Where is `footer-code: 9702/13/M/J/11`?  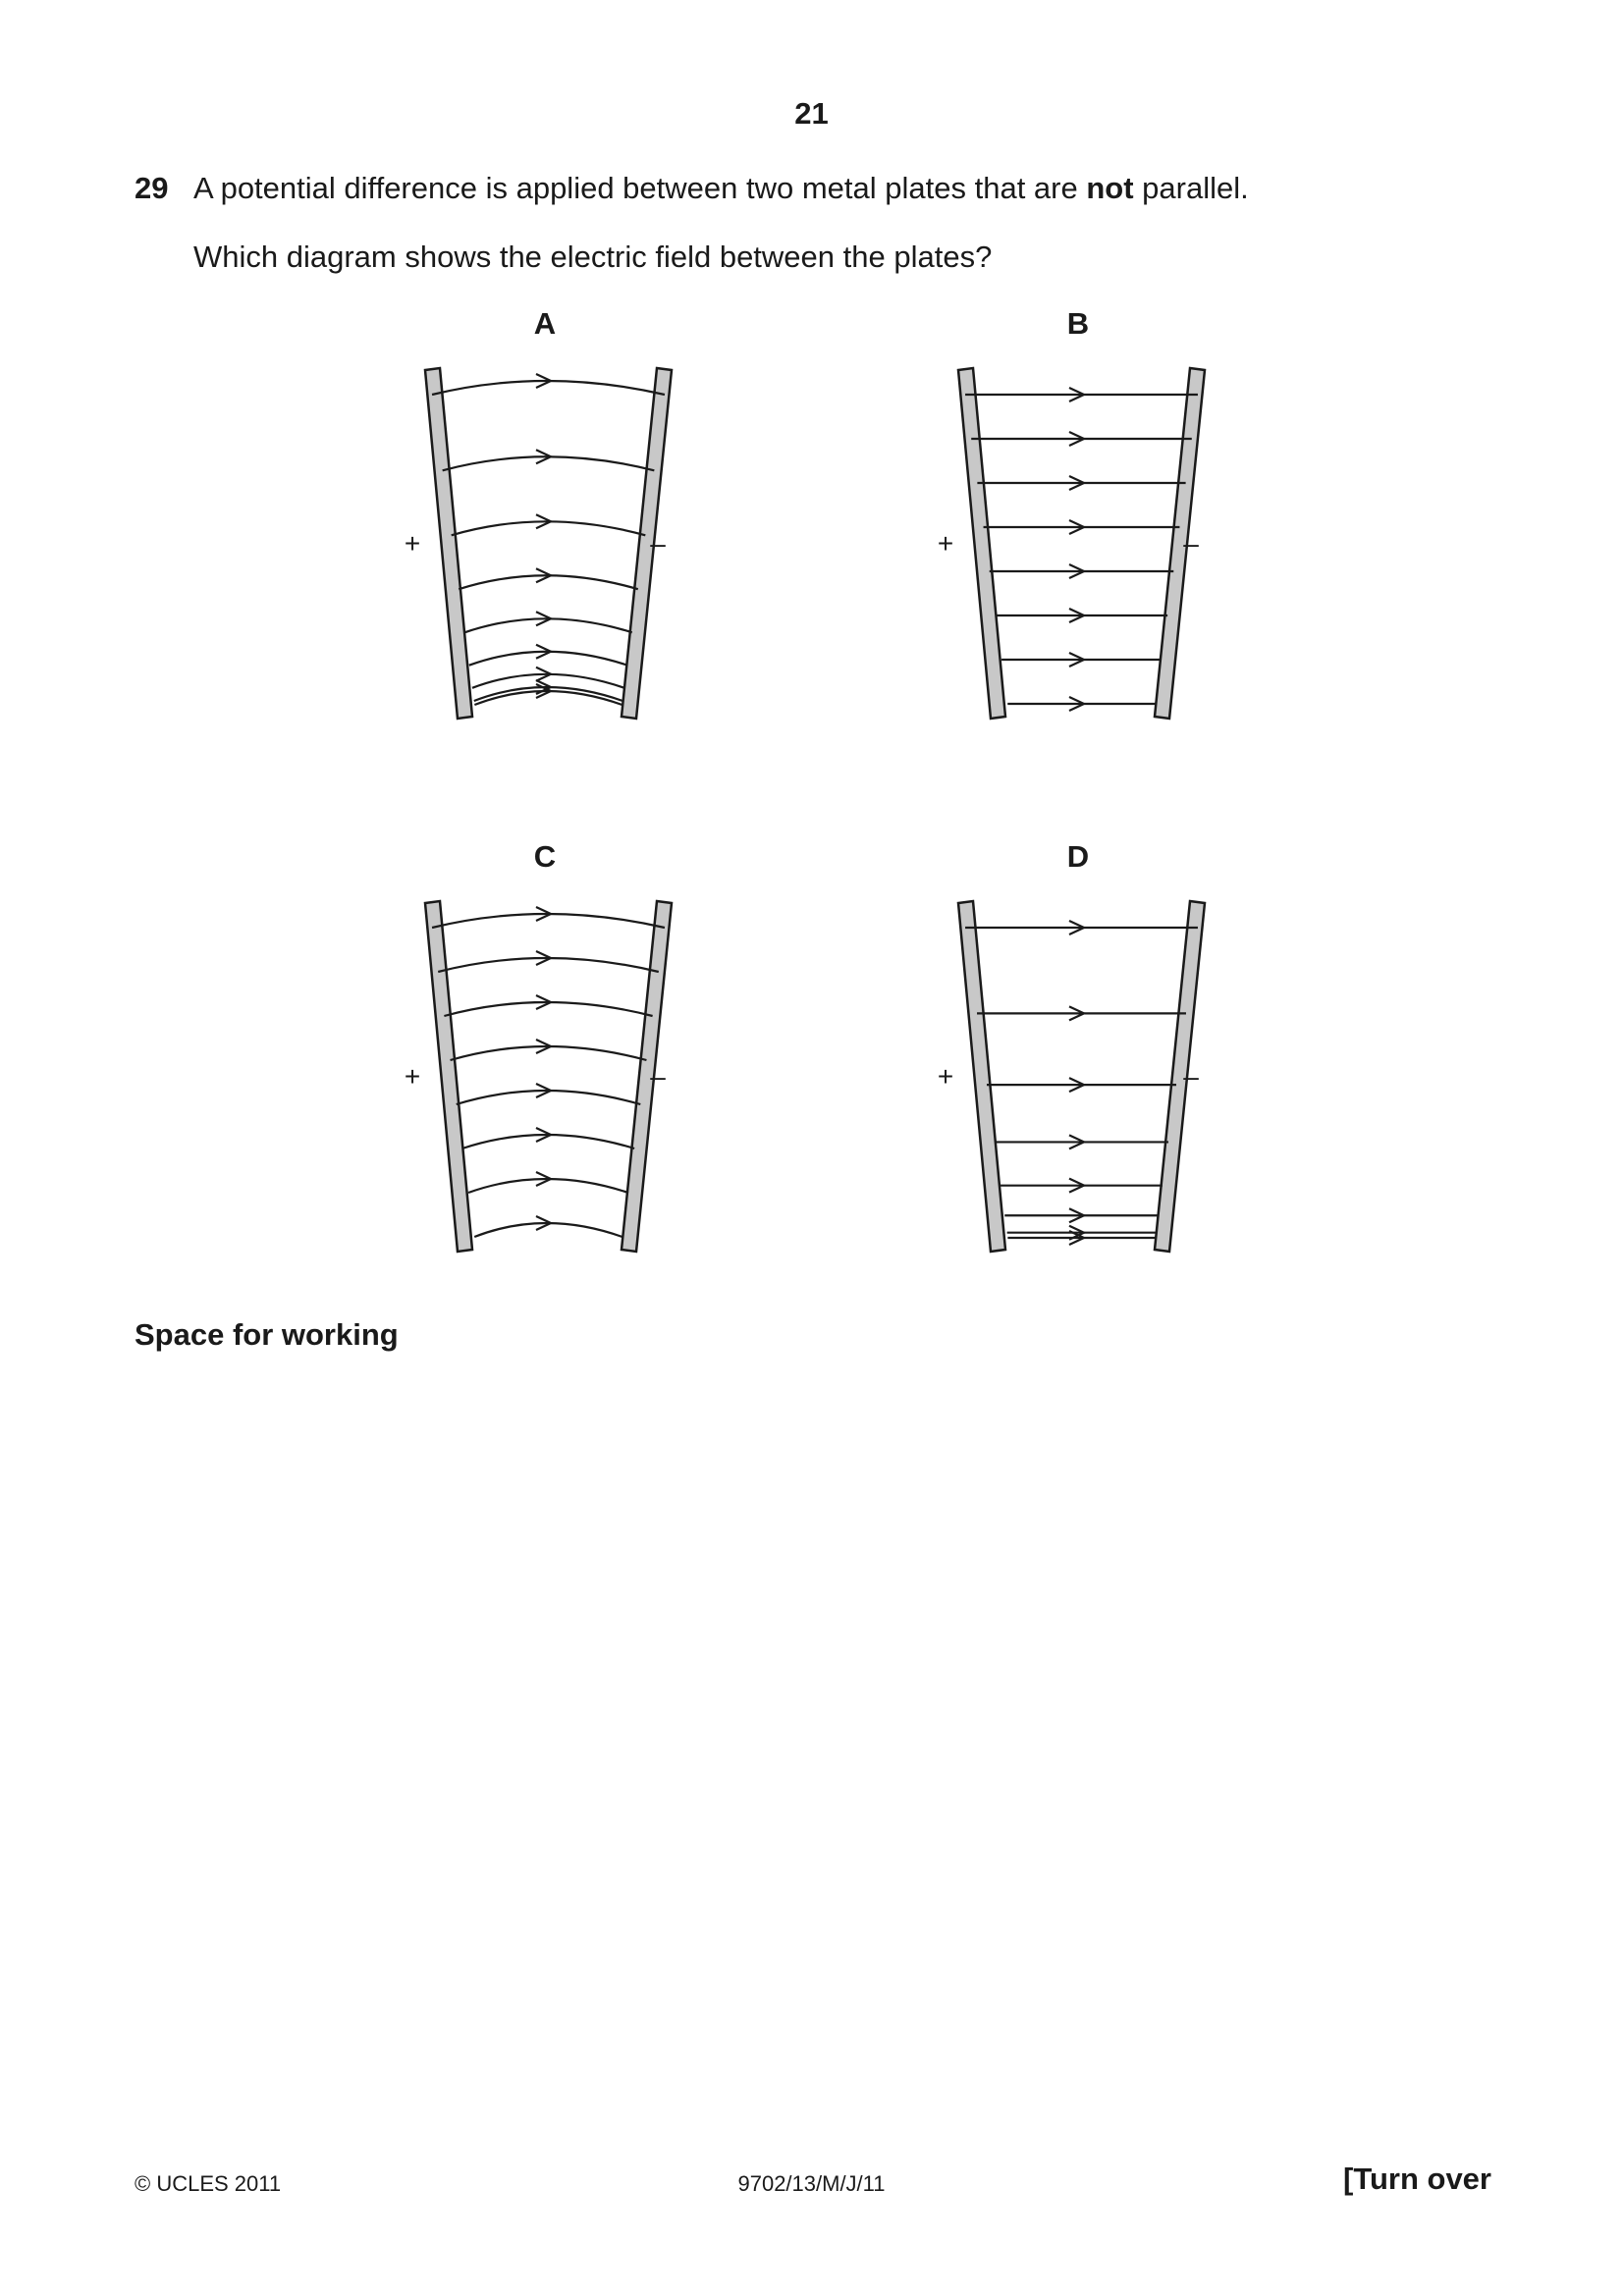
footer-code: 9702/13/M/J/11 is located at coordinates (811, 2183).